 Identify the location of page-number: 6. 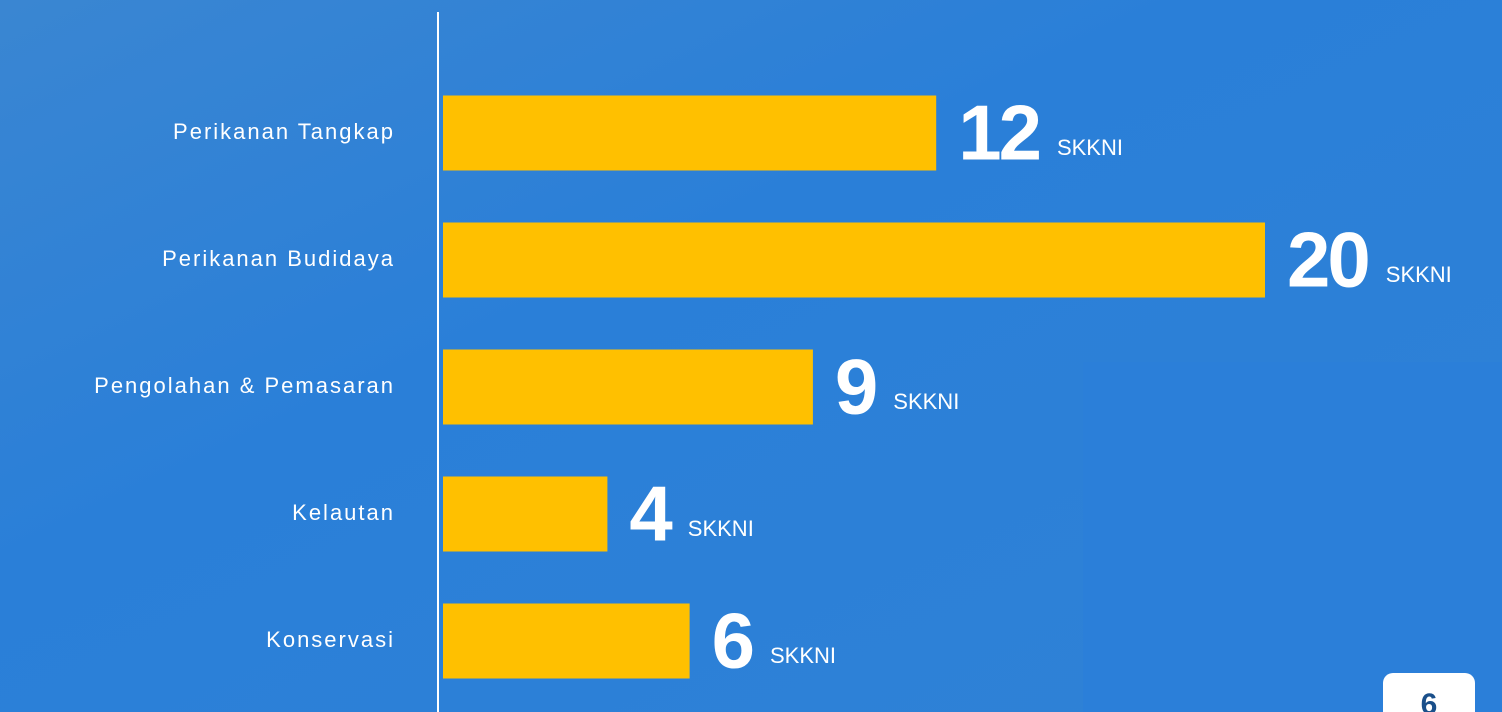
(1429, 700).